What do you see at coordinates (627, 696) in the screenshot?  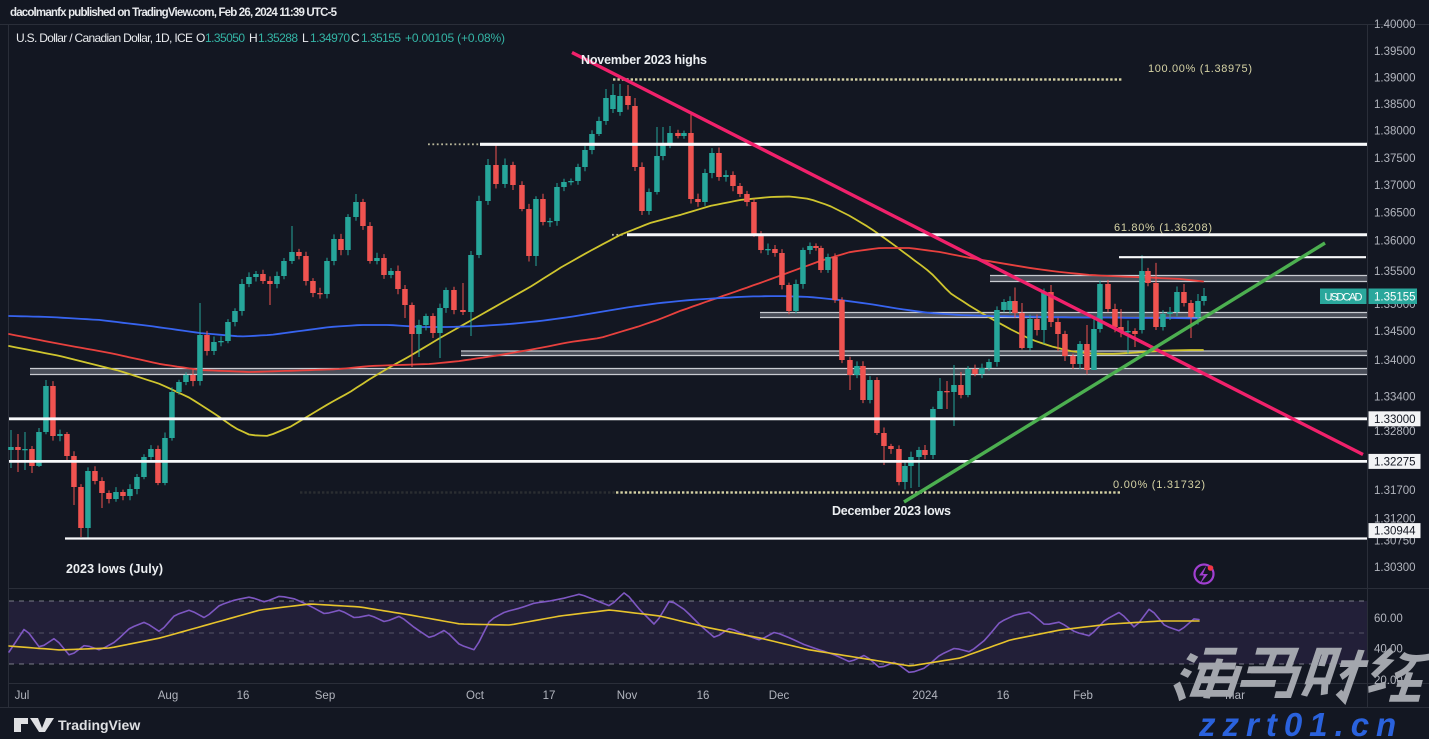 I see `svg-text: Nov` at bounding box center [627, 696].